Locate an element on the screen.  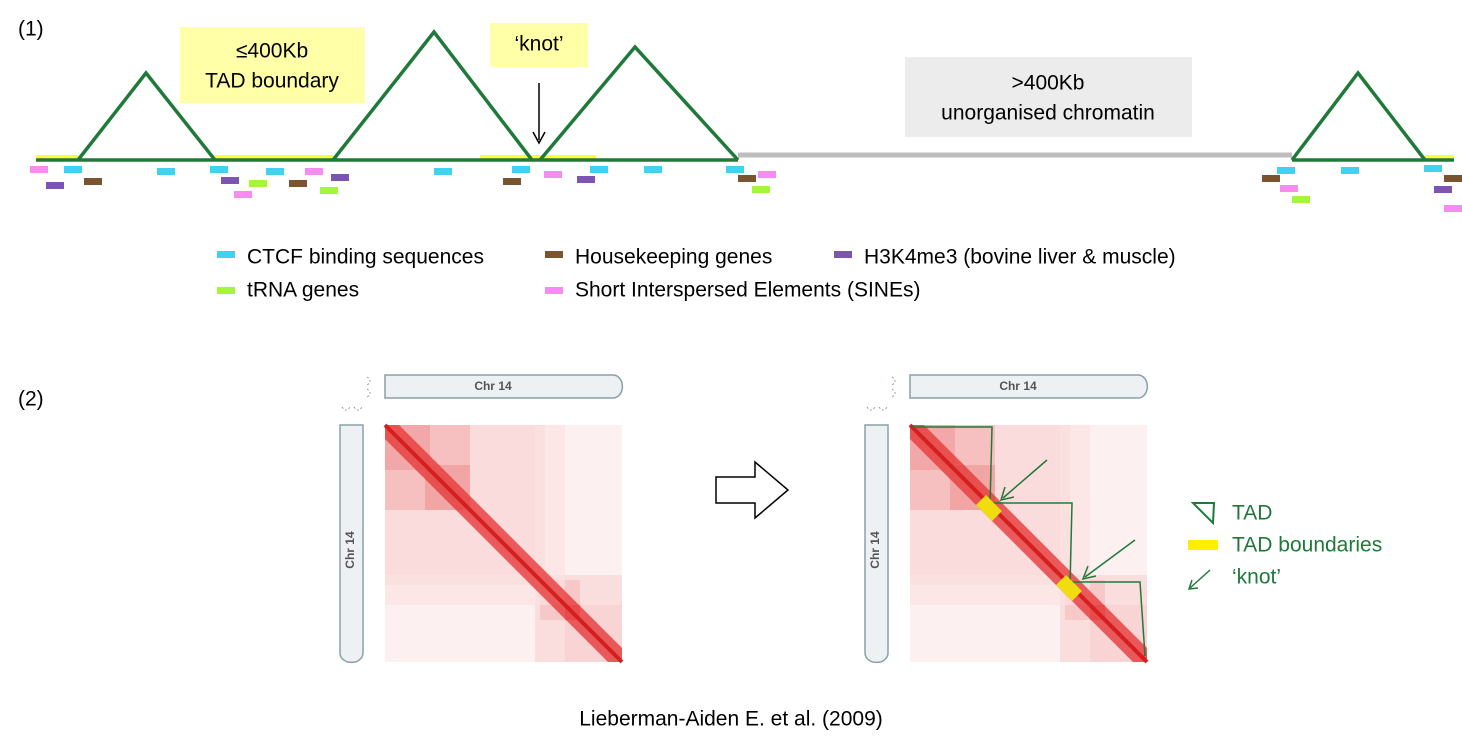
knot-arrowhead is located at coordinates (539, 138).